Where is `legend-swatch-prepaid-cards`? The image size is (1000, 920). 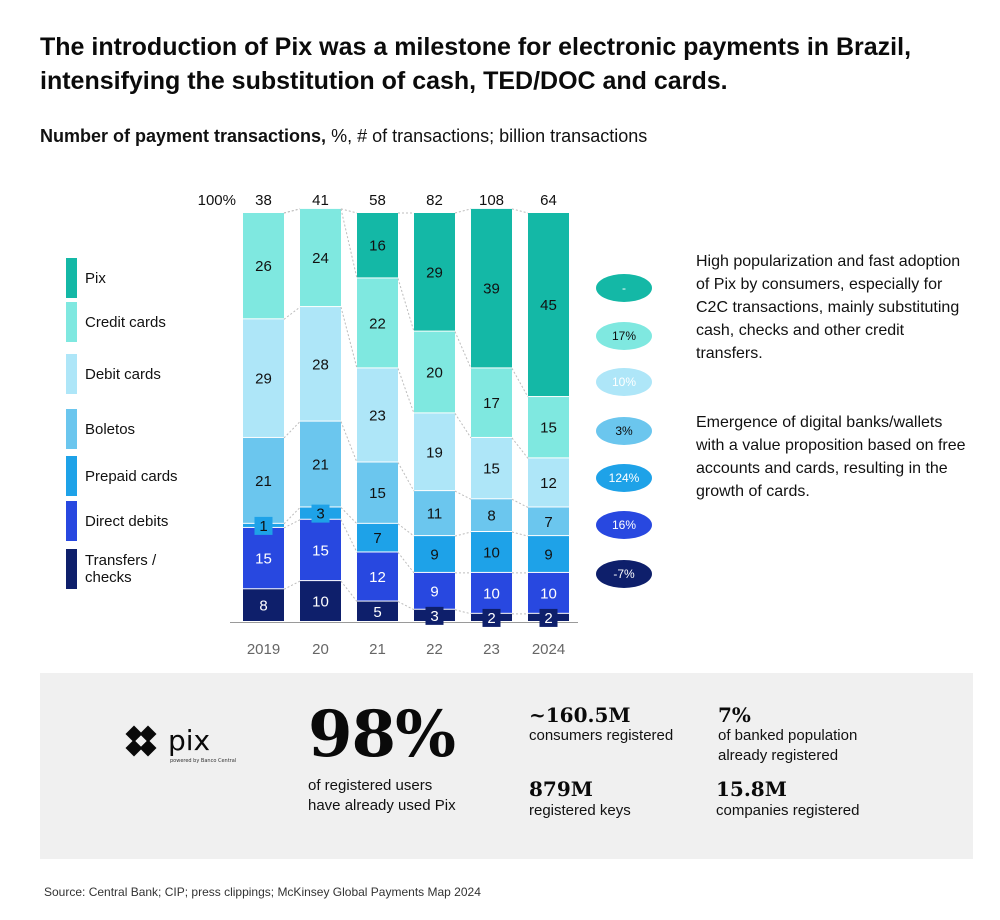
legend-swatch-prepaid-cards is located at coordinates (71, 476).